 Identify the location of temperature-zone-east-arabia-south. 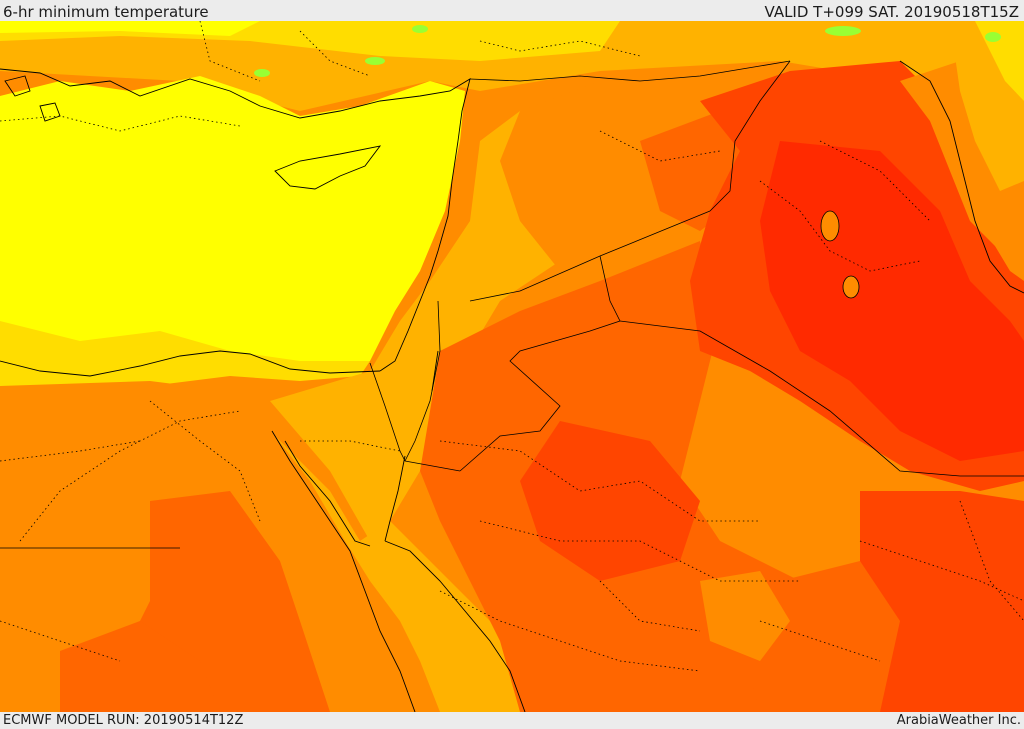
(820, 636).